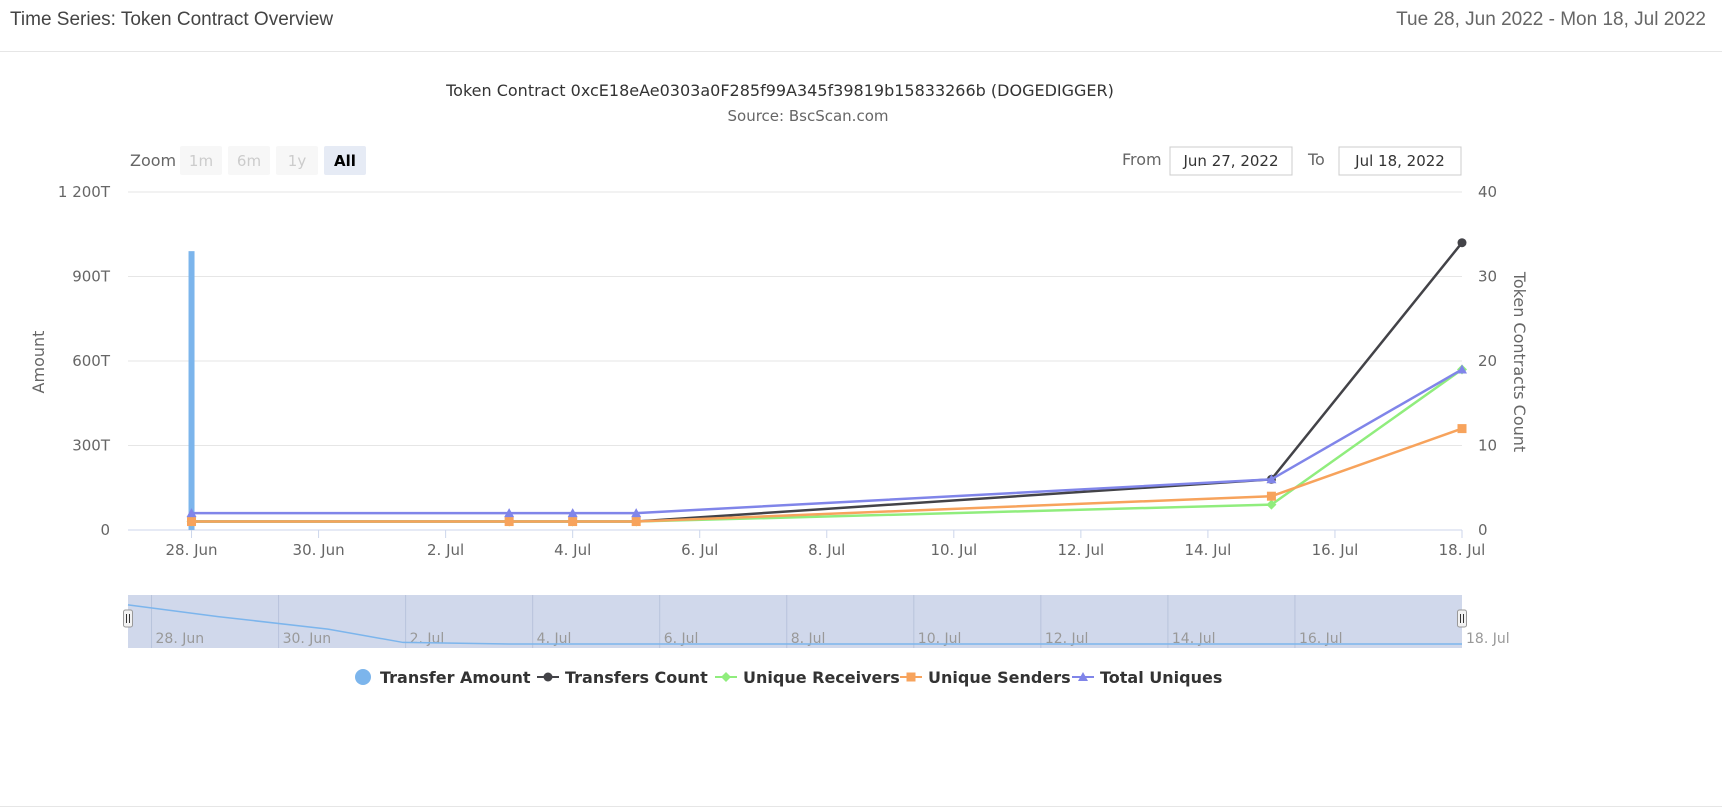 The image size is (1722, 809). Describe the element at coordinates (91, 446) in the screenshot. I see `y-left-tick-label: 300T` at that location.